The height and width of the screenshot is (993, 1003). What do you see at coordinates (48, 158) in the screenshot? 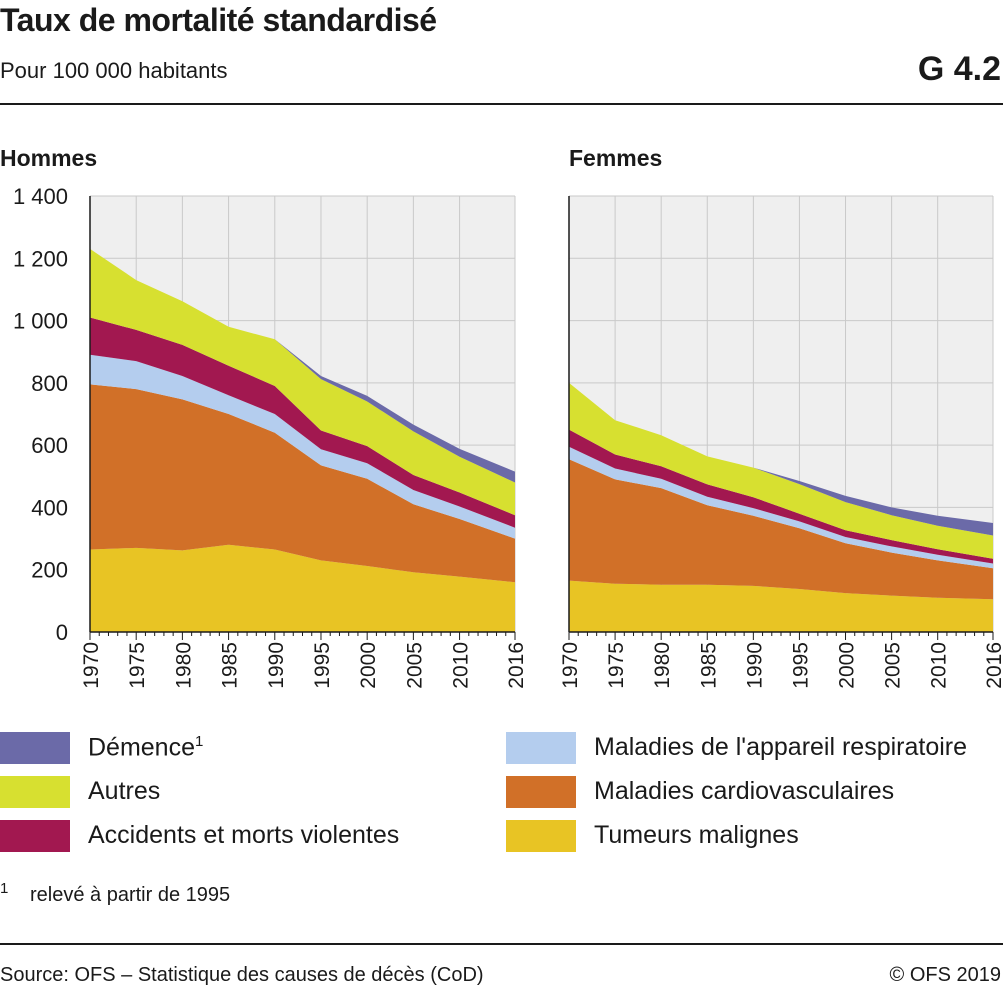
I see `chart-title: Hommes` at bounding box center [48, 158].